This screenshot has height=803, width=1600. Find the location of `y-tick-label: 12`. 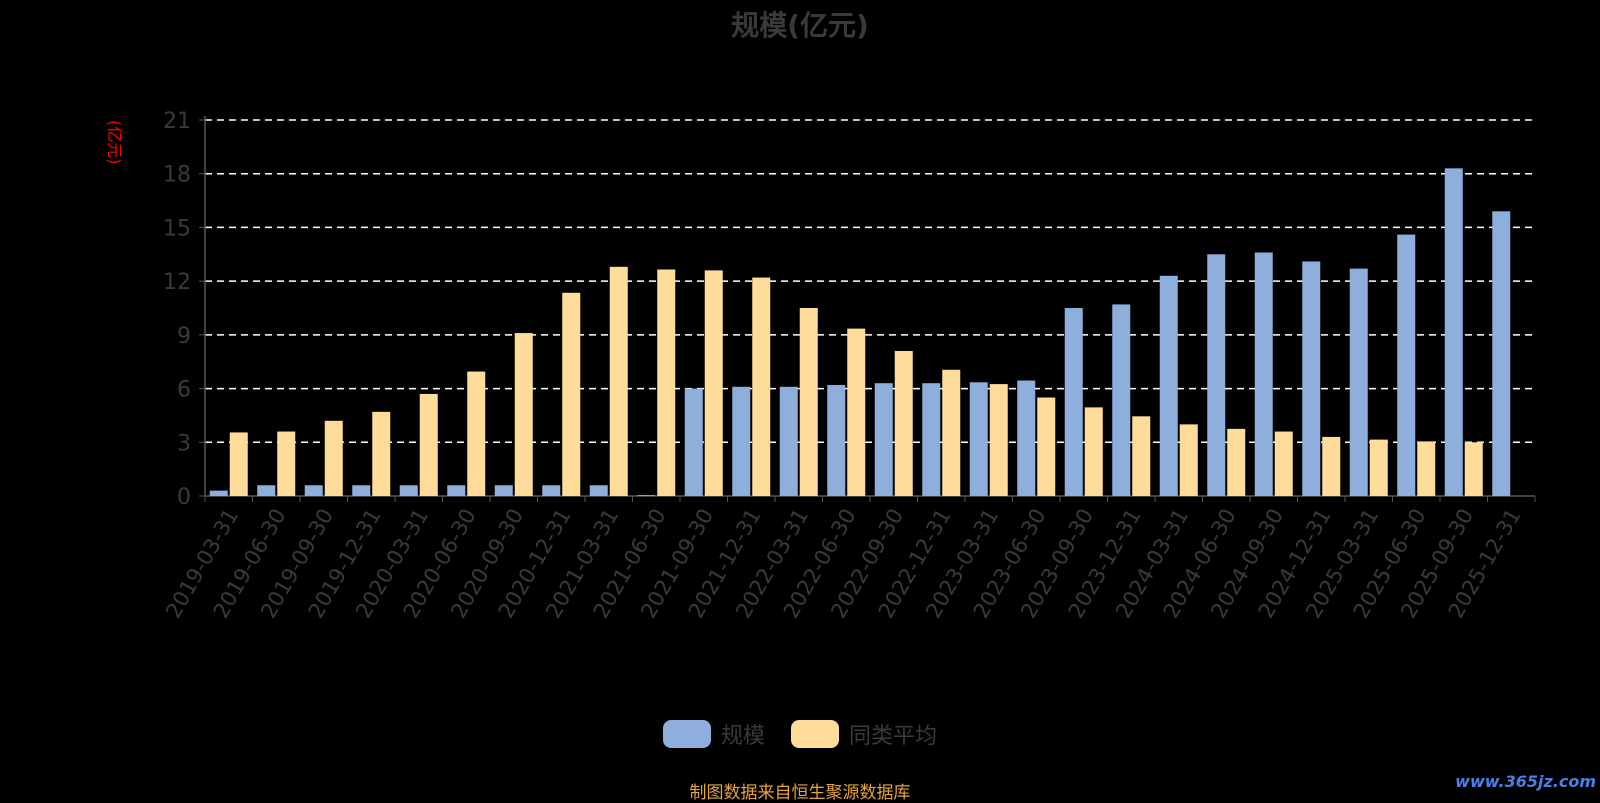

y-tick-label: 12 is located at coordinates (177, 282).